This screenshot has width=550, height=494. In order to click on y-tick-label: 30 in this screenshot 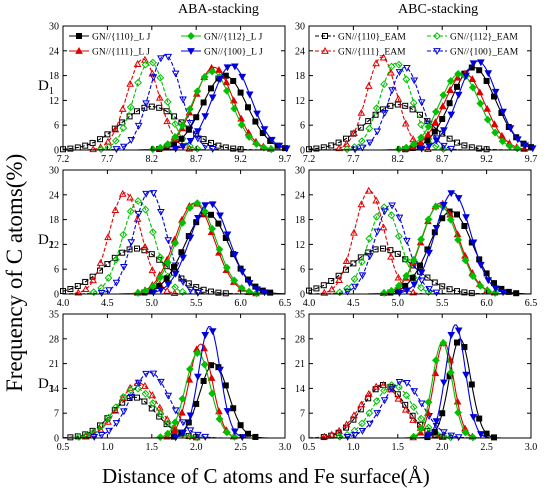, I will do `click(54, 27)`.